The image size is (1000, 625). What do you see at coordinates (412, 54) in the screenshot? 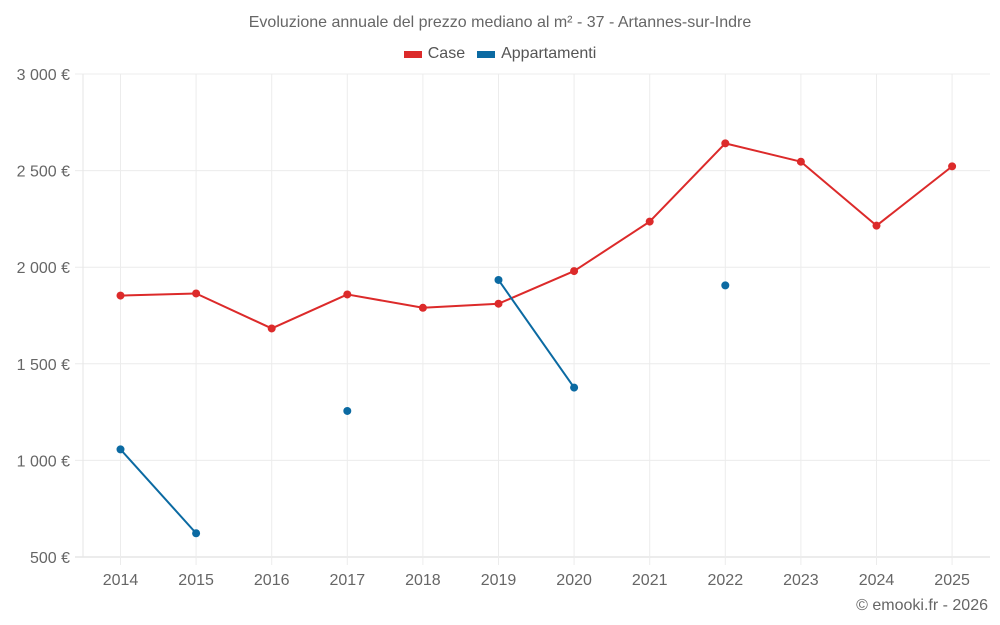
I see `legend-swatch-case` at bounding box center [412, 54].